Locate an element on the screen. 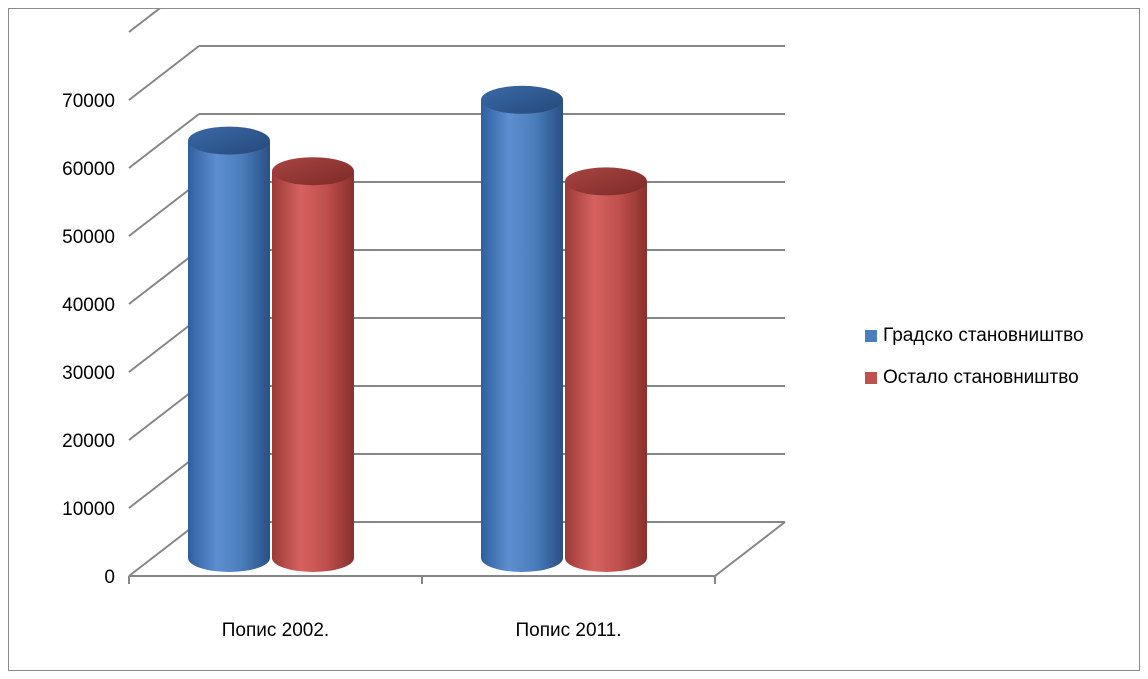 This screenshot has height=679, width=1148. legend-label: Градско становништво is located at coordinates (983, 335).